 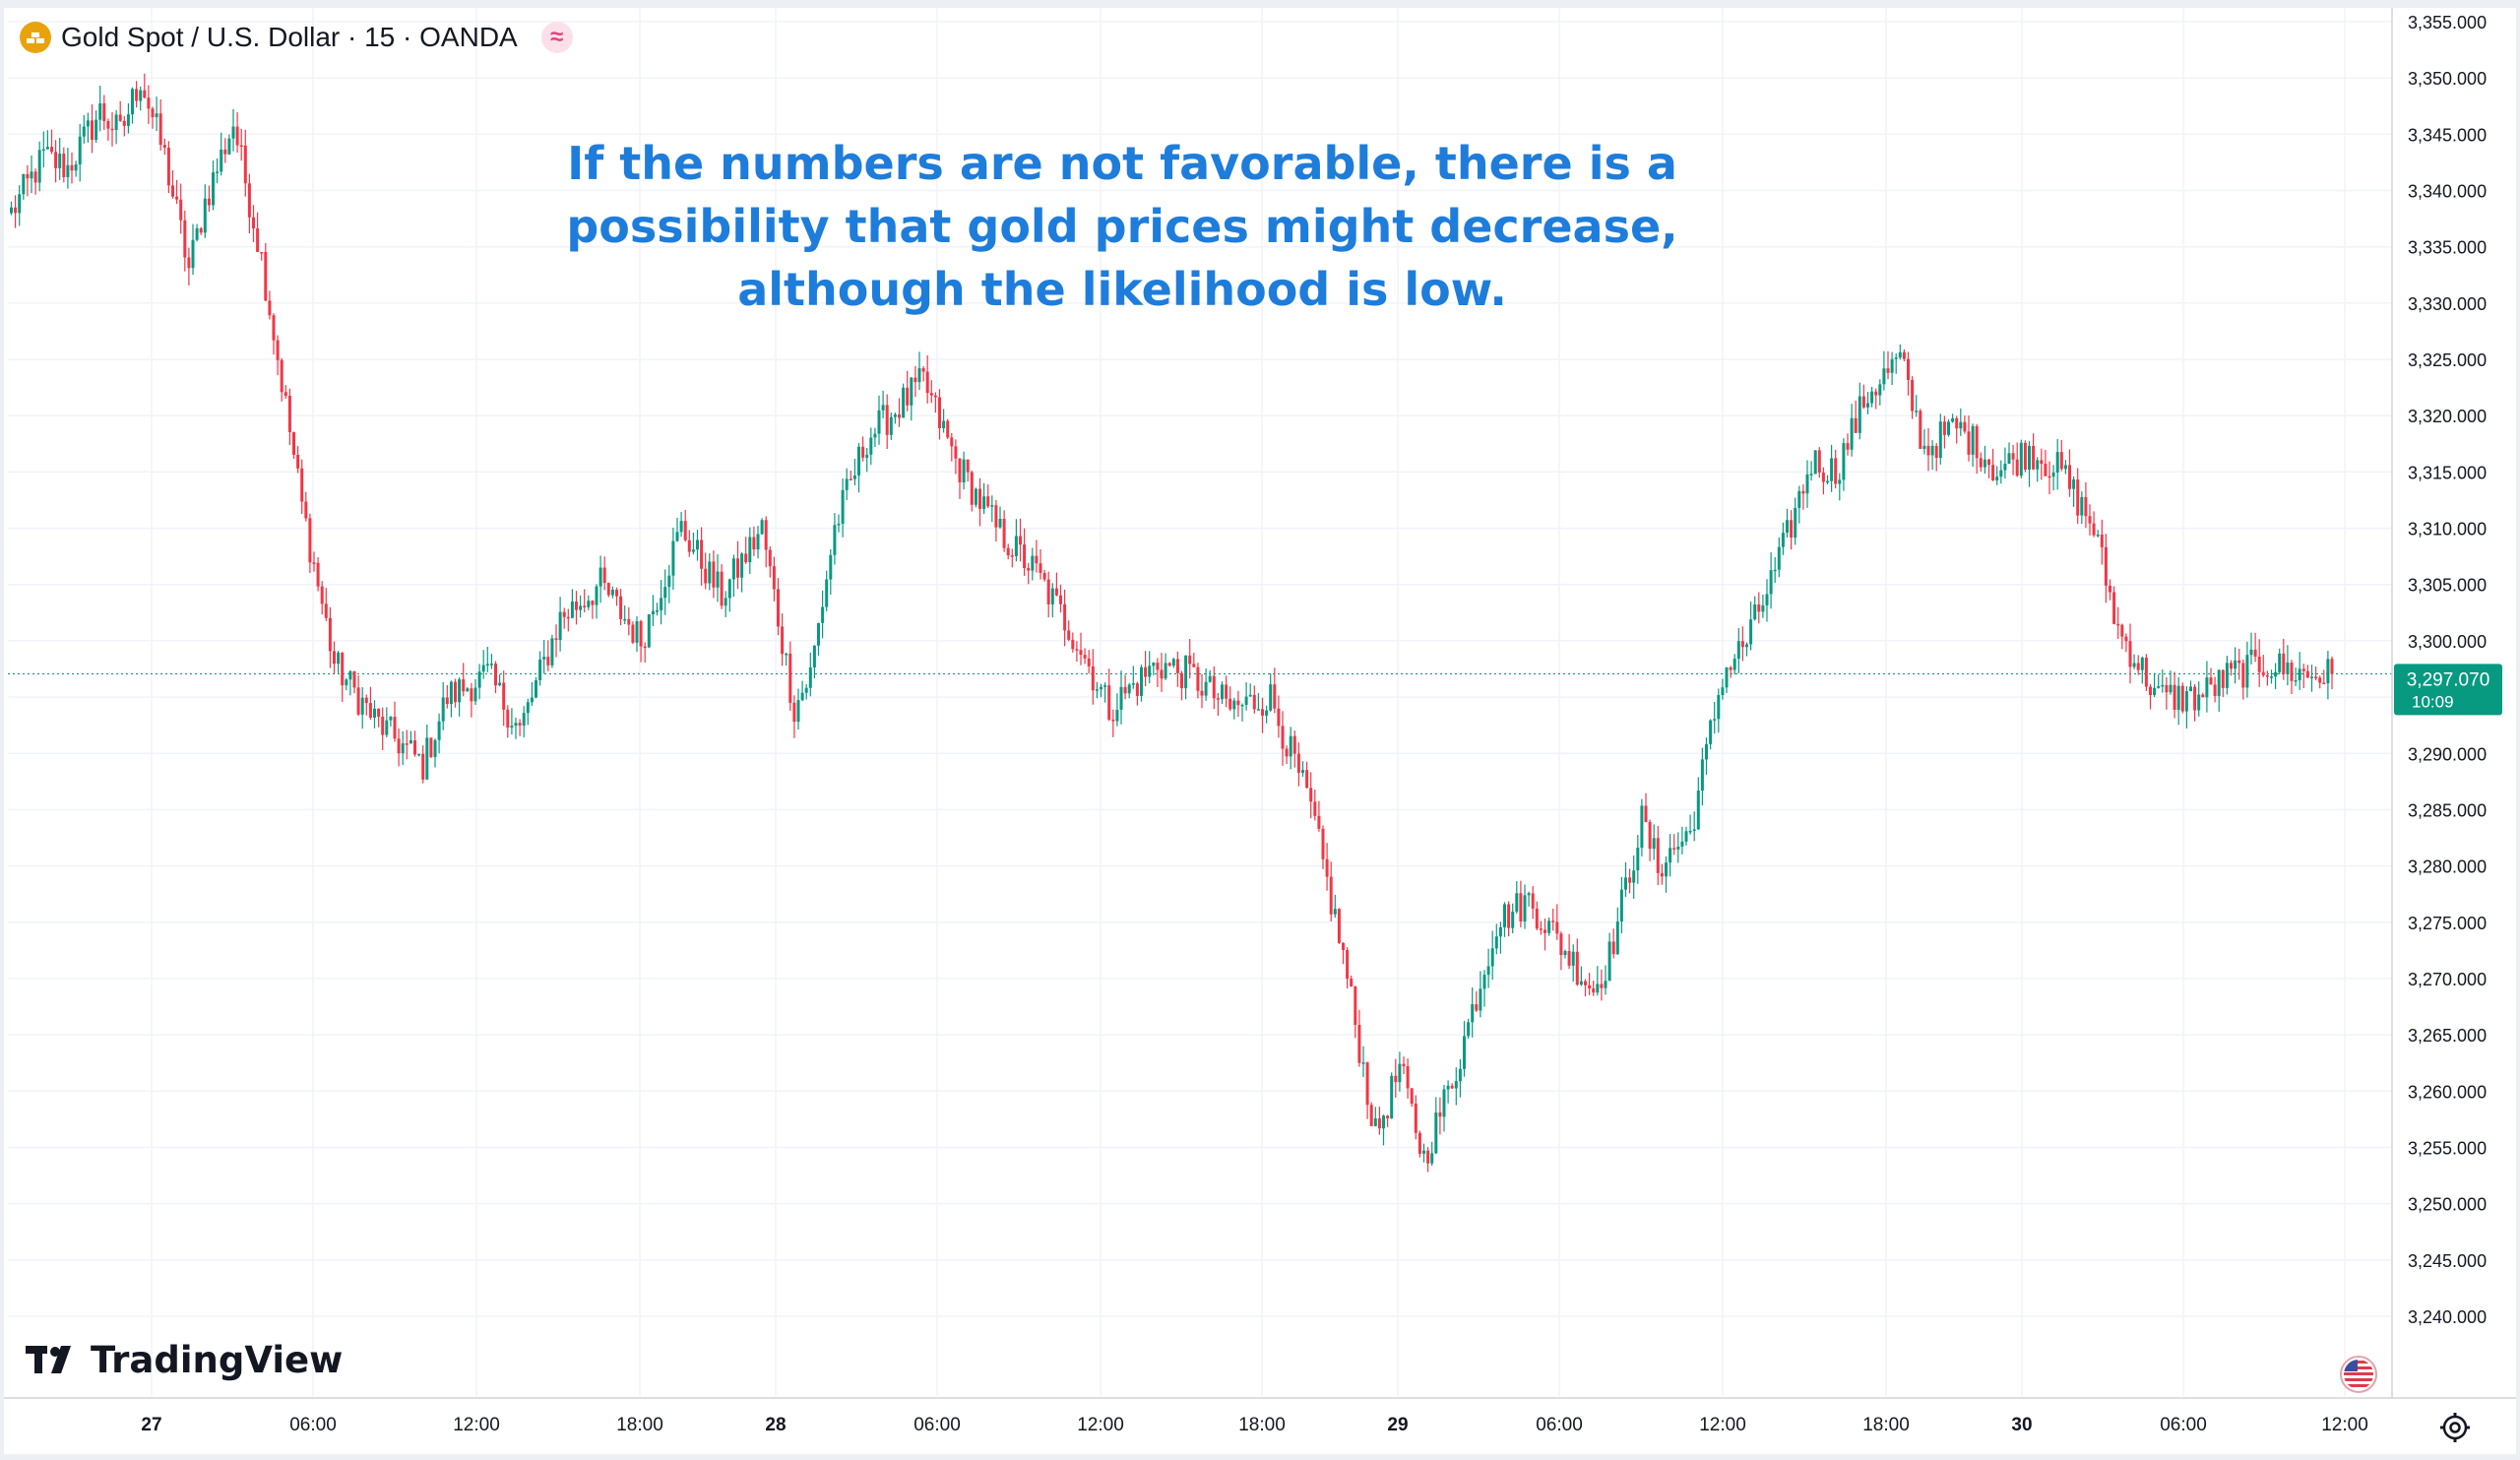 I want to click on price-tick-label: 3,335.000, so click(x=2447, y=248).